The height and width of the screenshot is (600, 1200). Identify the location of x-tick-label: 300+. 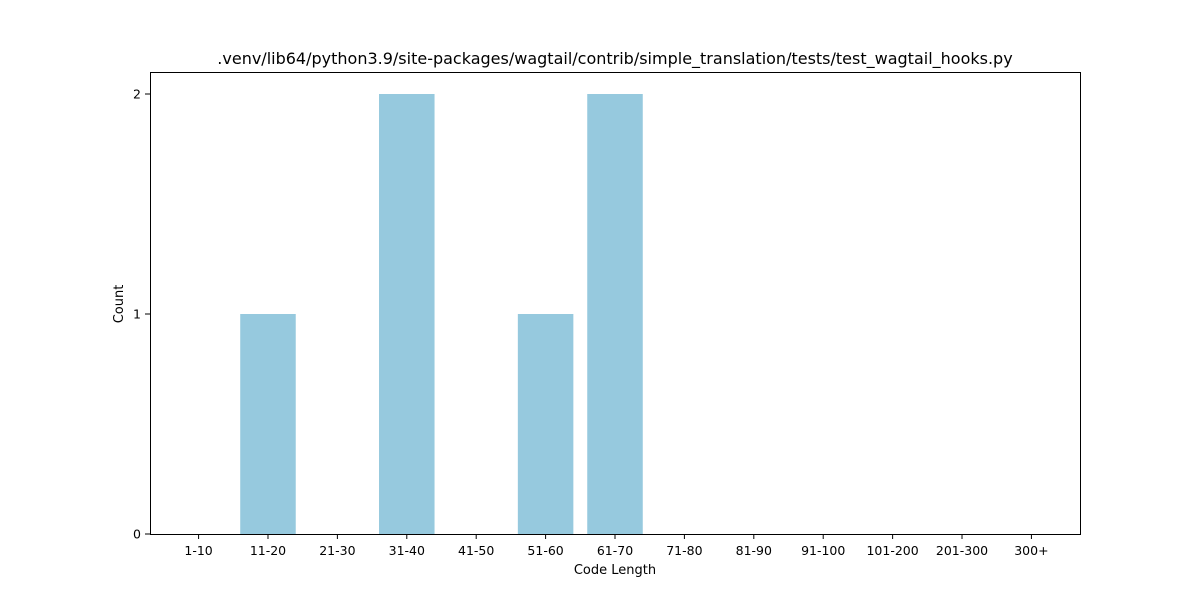
(1031, 550).